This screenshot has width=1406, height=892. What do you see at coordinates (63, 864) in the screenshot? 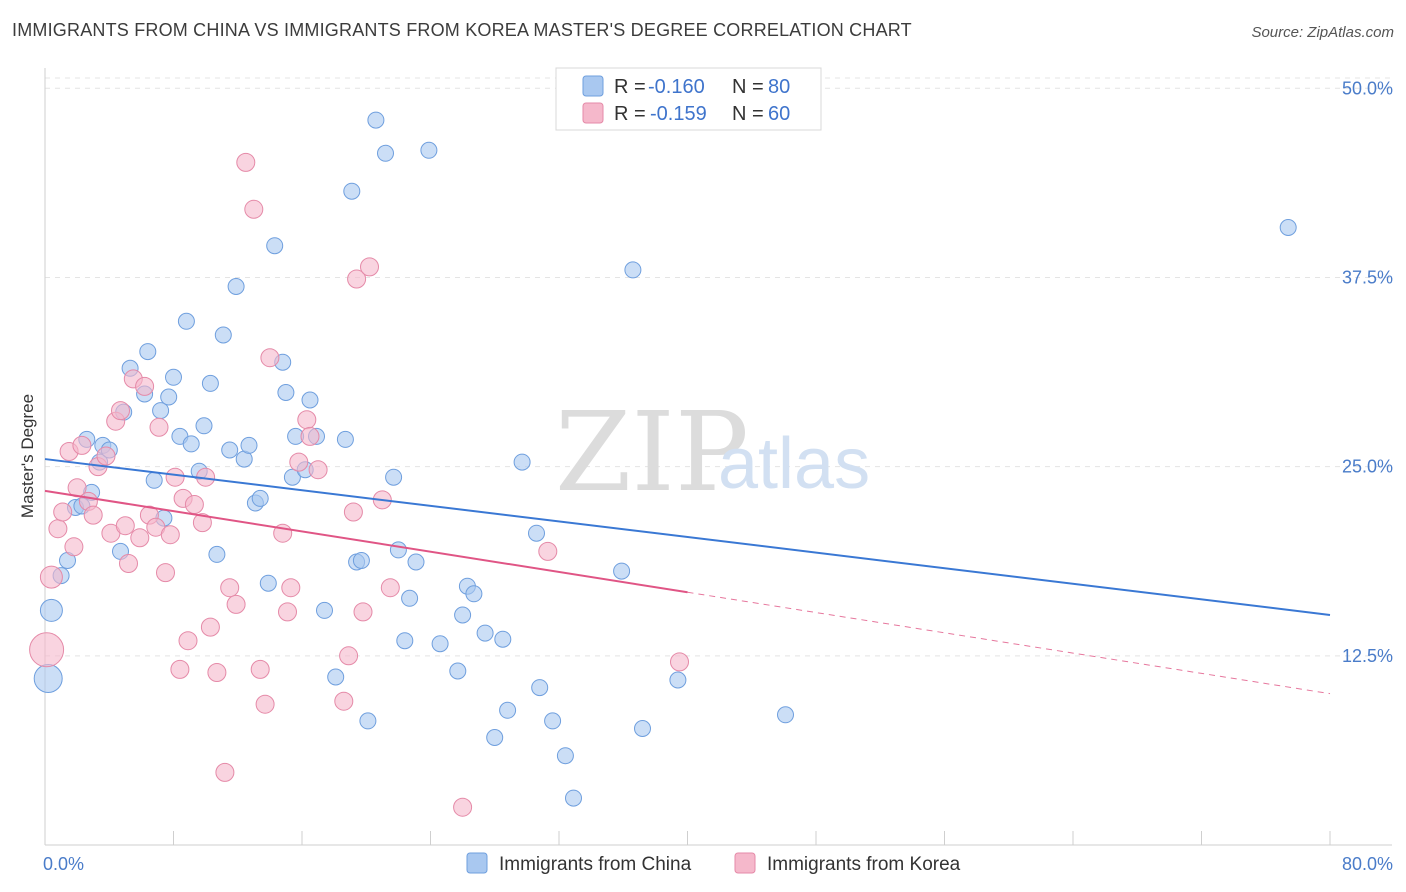
I see `x-tick-label-min: 0.0%` at bounding box center [63, 864].